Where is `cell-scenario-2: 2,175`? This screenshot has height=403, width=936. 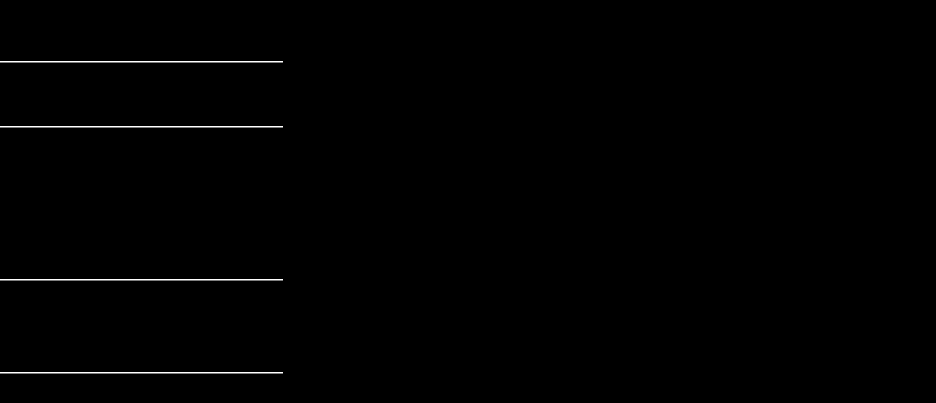
cell-scenario-2: 2,175 is located at coordinates (604, 295).